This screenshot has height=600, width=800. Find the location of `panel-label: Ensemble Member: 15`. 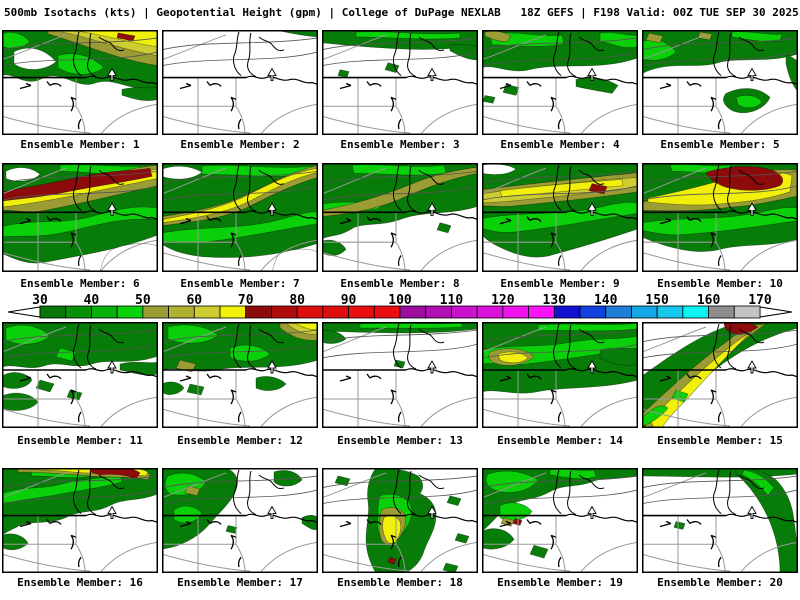

panel-label: Ensemble Member: 15 is located at coordinates (720, 440).